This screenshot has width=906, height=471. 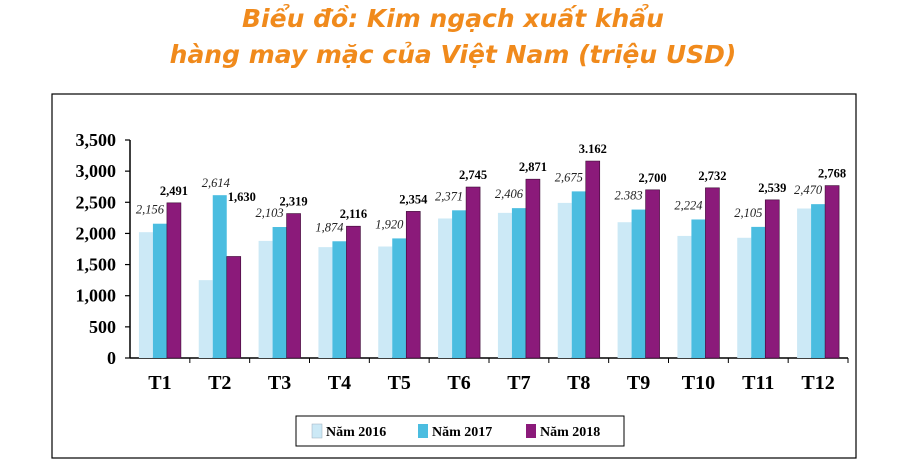 What do you see at coordinates (533, 167) in the screenshot?
I see `data-label-2018-t7: 2,871` at bounding box center [533, 167].